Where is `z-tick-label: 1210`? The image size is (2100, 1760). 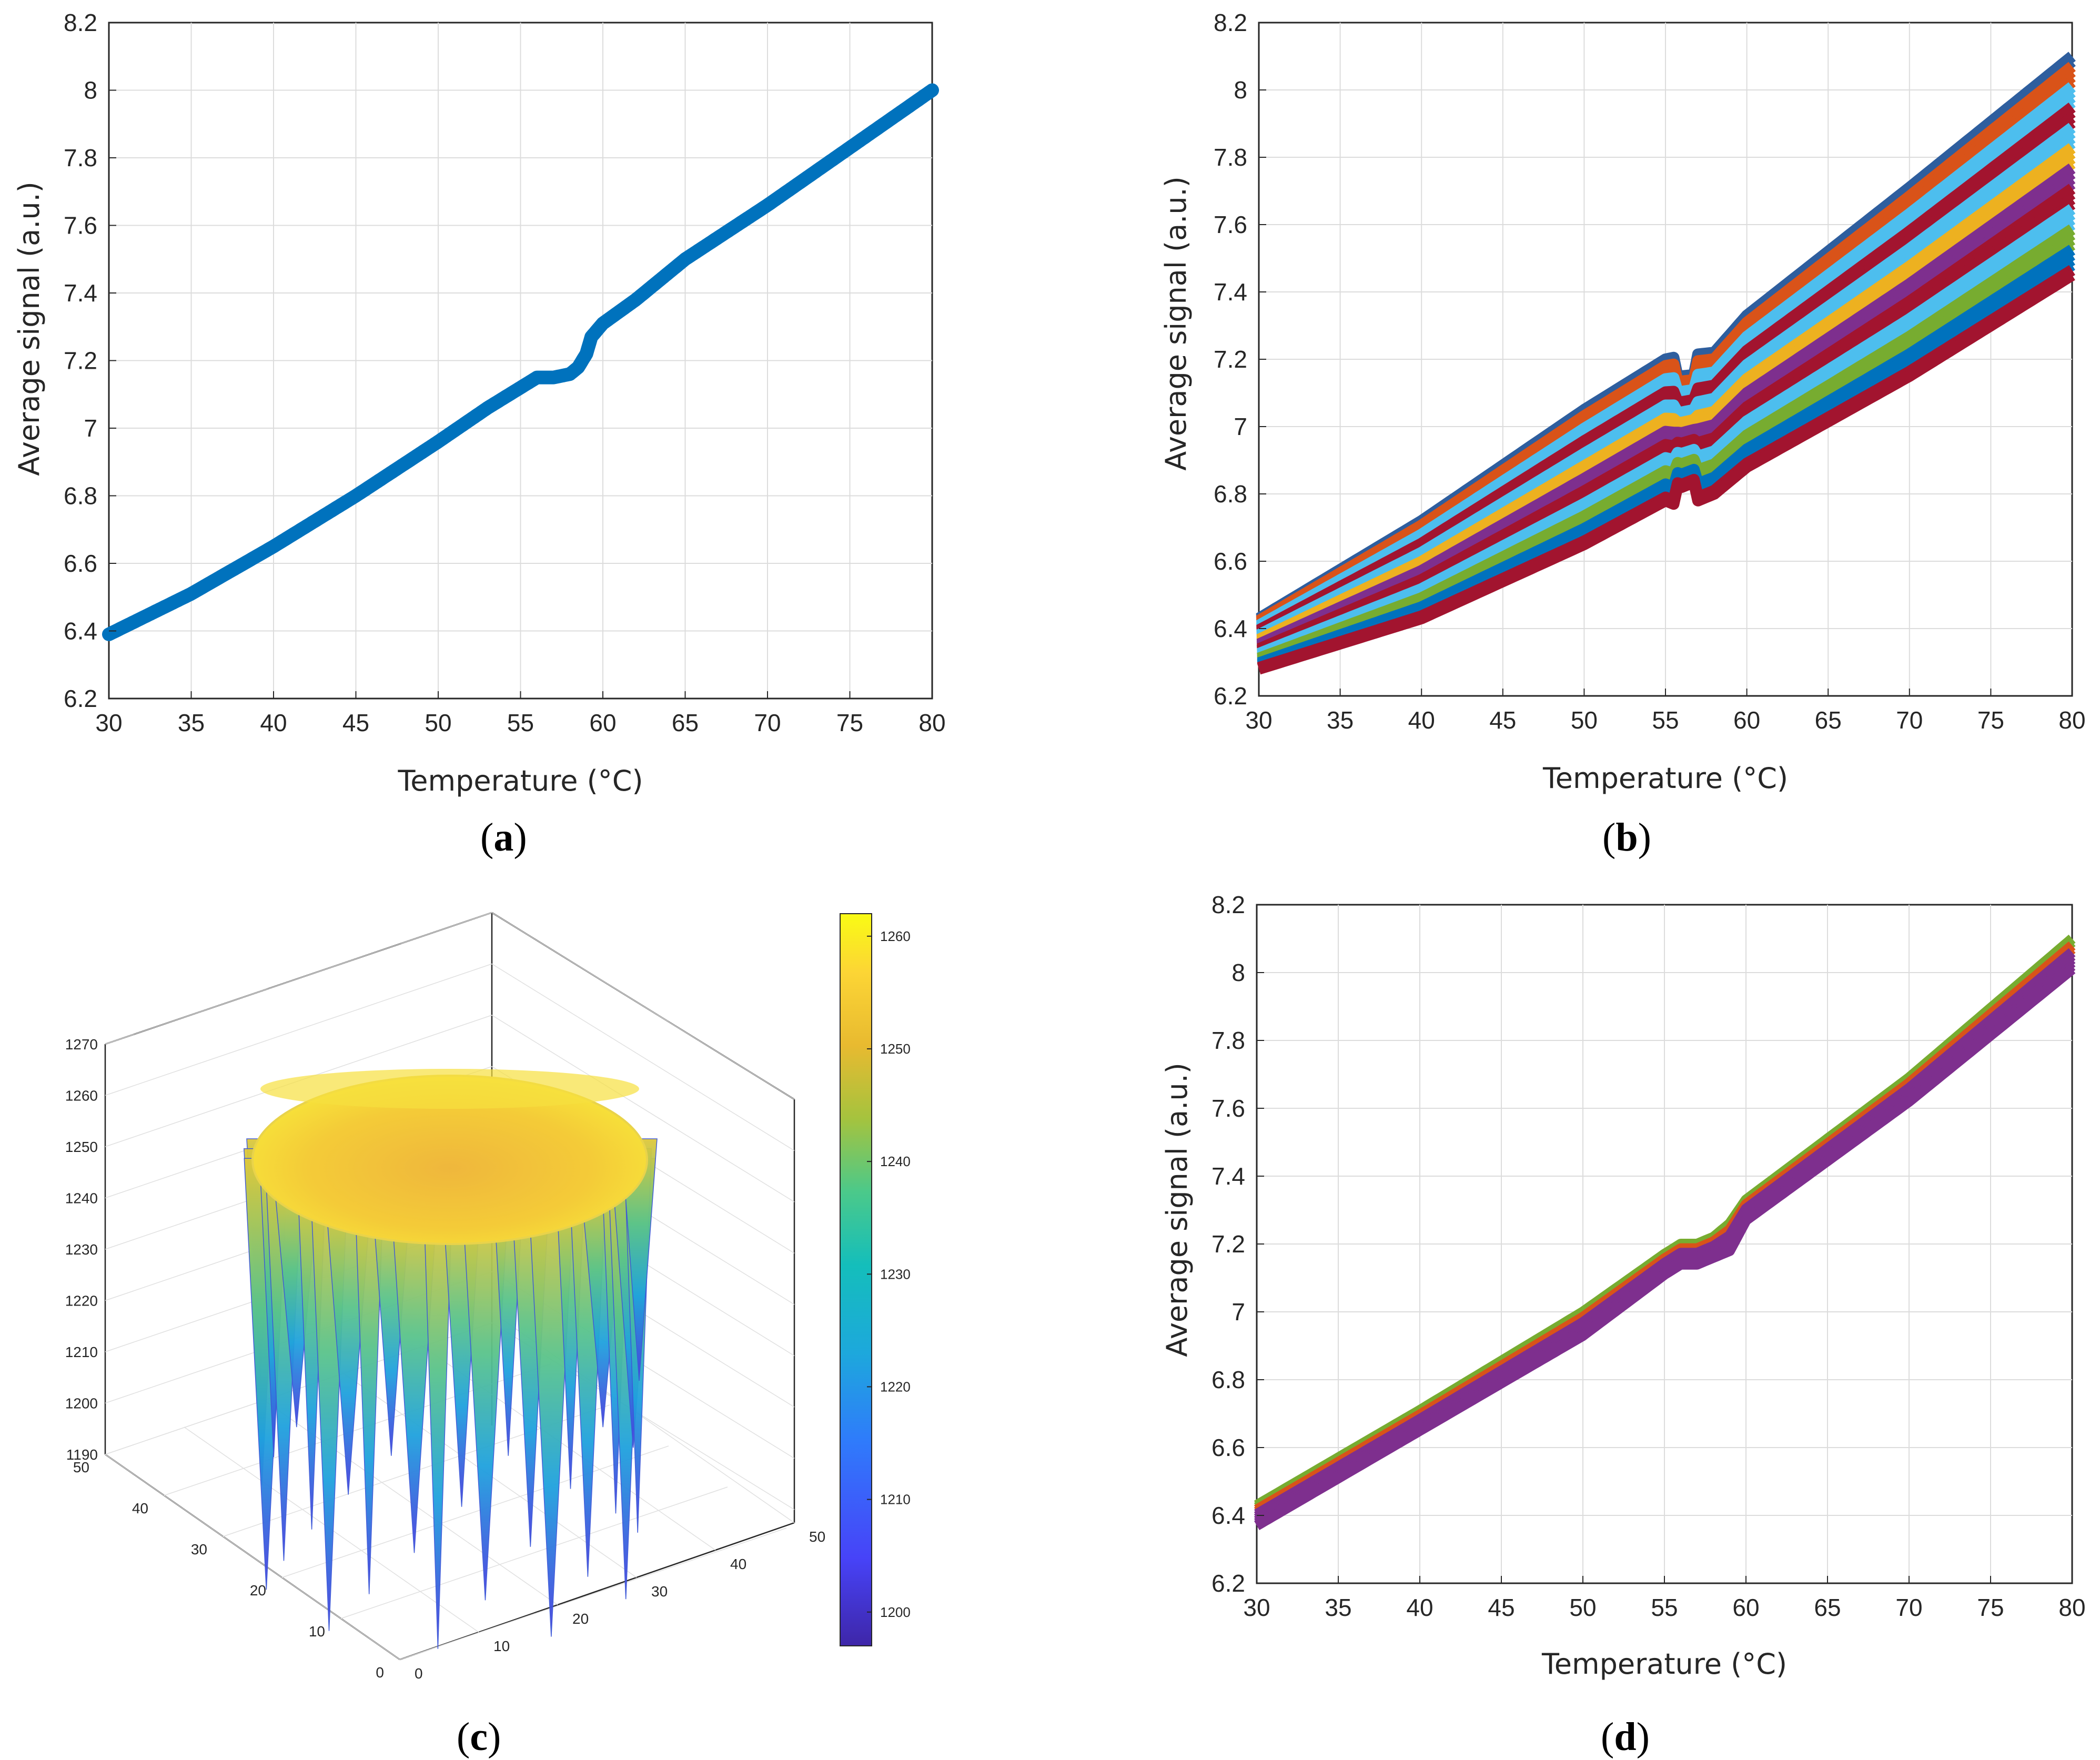
z-tick-label: 1210 is located at coordinates (82, 1352).